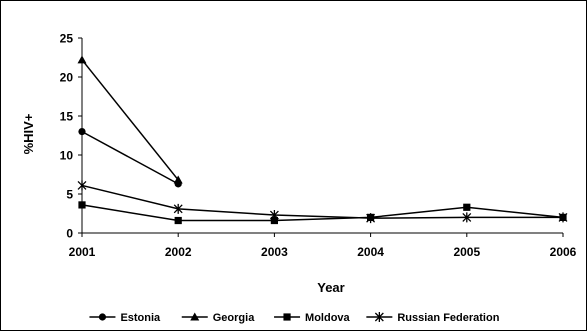  I want to click on data-point-moldova-2005, so click(467, 207).